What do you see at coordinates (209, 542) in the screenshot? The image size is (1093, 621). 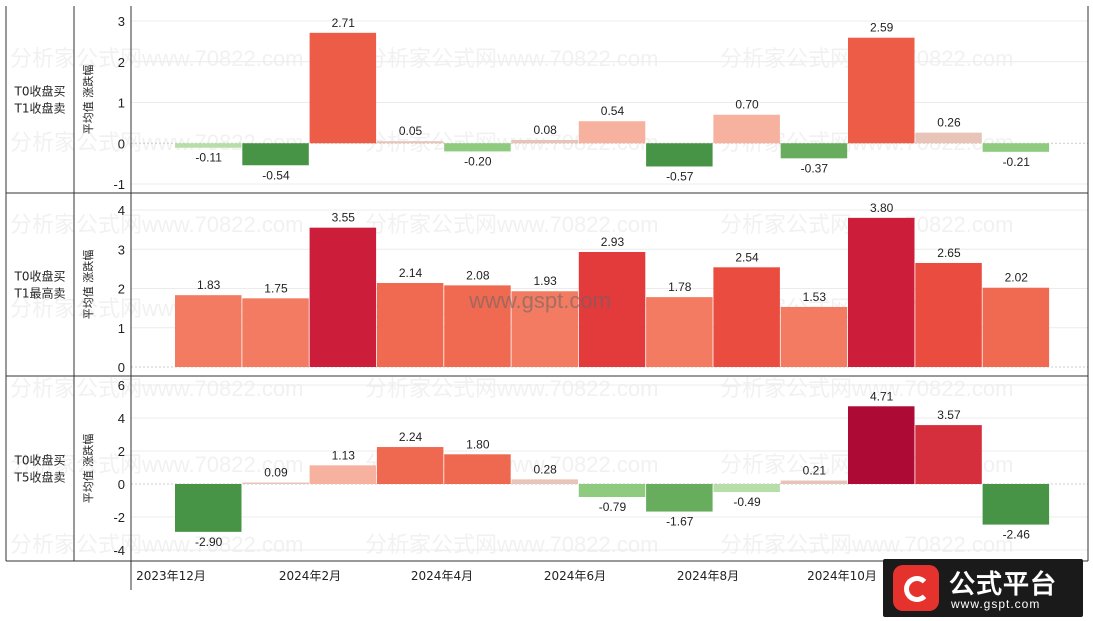 I see `data-label: -2.90` at bounding box center [209, 542].